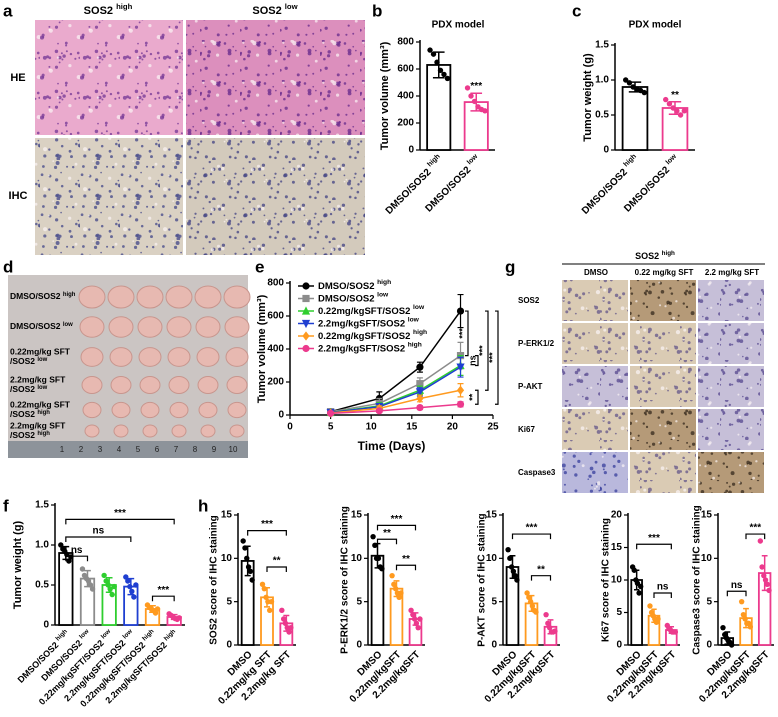  I want to click on x-tick-label: 20, so click(453, 427).